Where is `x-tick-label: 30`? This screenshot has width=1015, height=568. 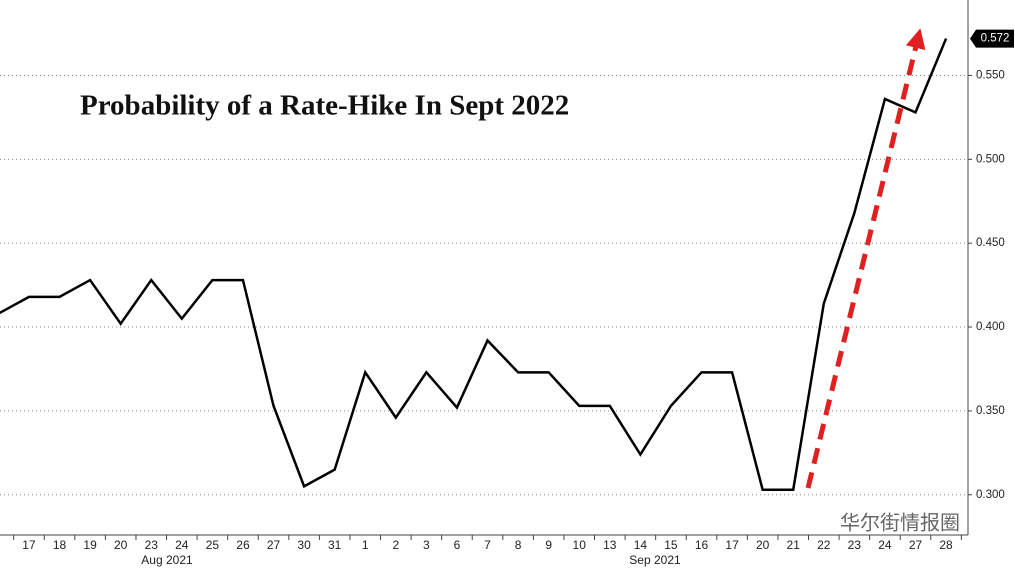 x-tick-label: 30 is located at coordinates (304, 545).